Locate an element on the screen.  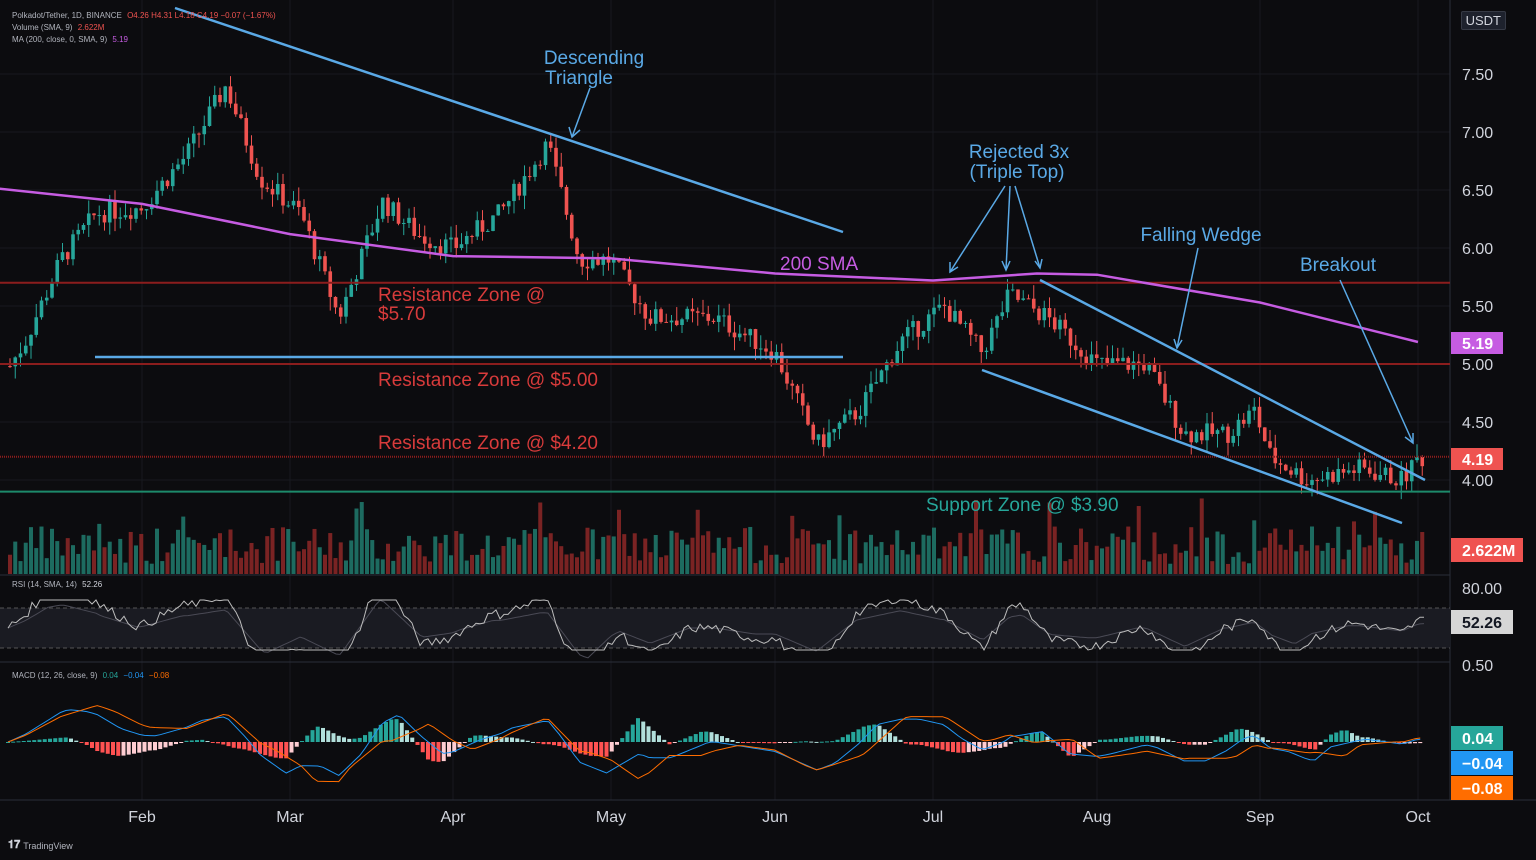
falling-wedge-upper is located at coordinates (1232, 380).